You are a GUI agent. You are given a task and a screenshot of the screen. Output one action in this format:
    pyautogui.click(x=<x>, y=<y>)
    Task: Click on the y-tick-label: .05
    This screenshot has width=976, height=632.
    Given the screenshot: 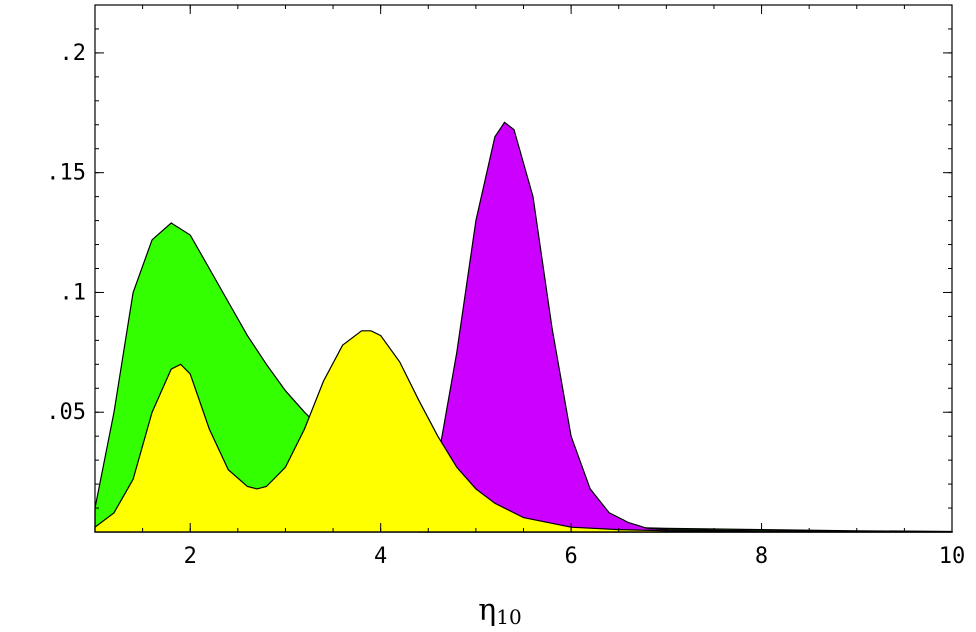 What is the action you would take?
    pyautogui.click(x=66, y=412)
    